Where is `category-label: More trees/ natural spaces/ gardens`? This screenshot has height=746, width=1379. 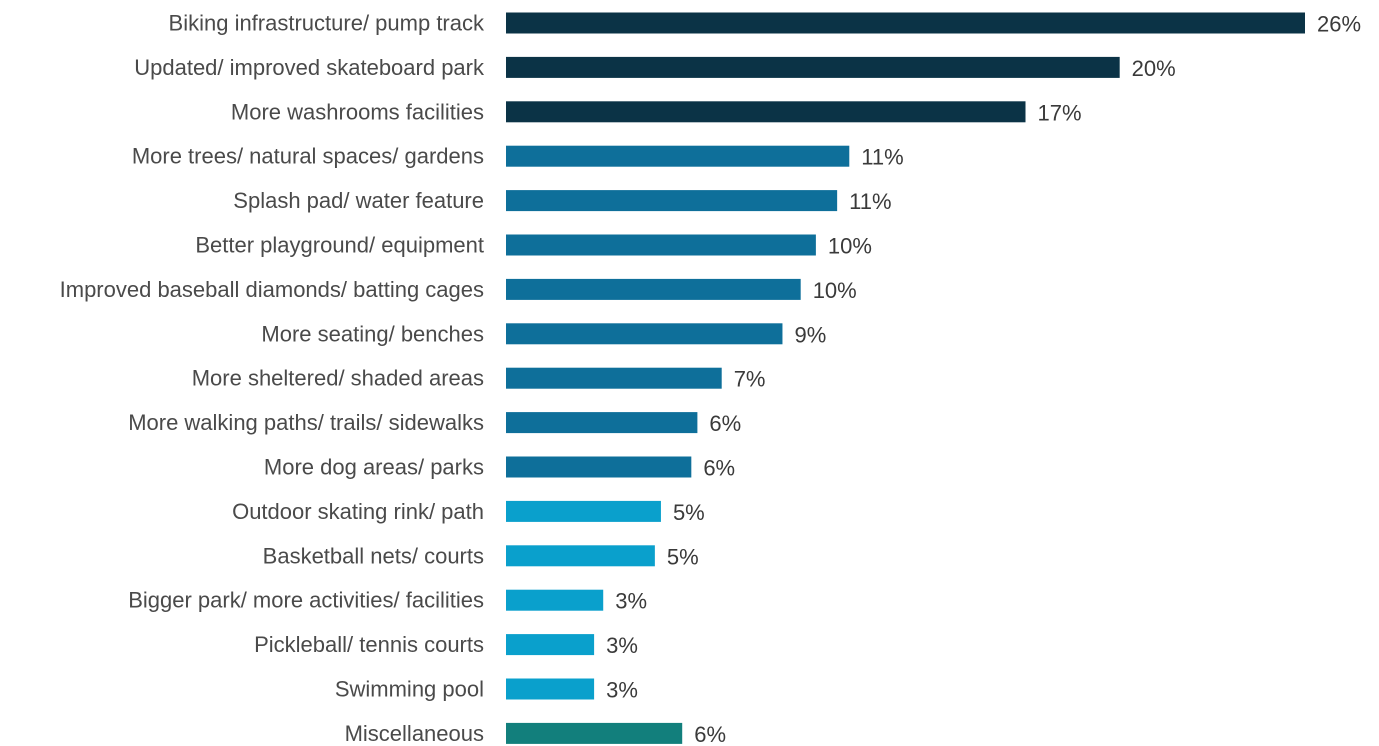 category-label: More trees/ natural spaces/ gardens is located at coordinates (308, 156).